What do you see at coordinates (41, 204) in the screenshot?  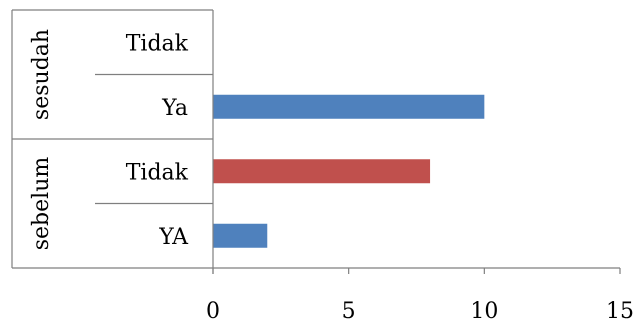 I see `group-label: sebelum` at bounding box center [41, 204].